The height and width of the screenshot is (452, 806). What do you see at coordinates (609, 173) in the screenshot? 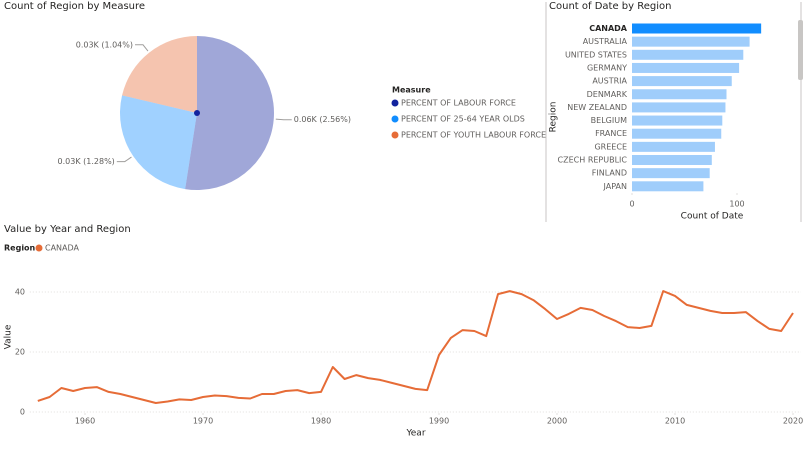
I see `y-tick-label: FINLAND` at bounding box center [609, 173].